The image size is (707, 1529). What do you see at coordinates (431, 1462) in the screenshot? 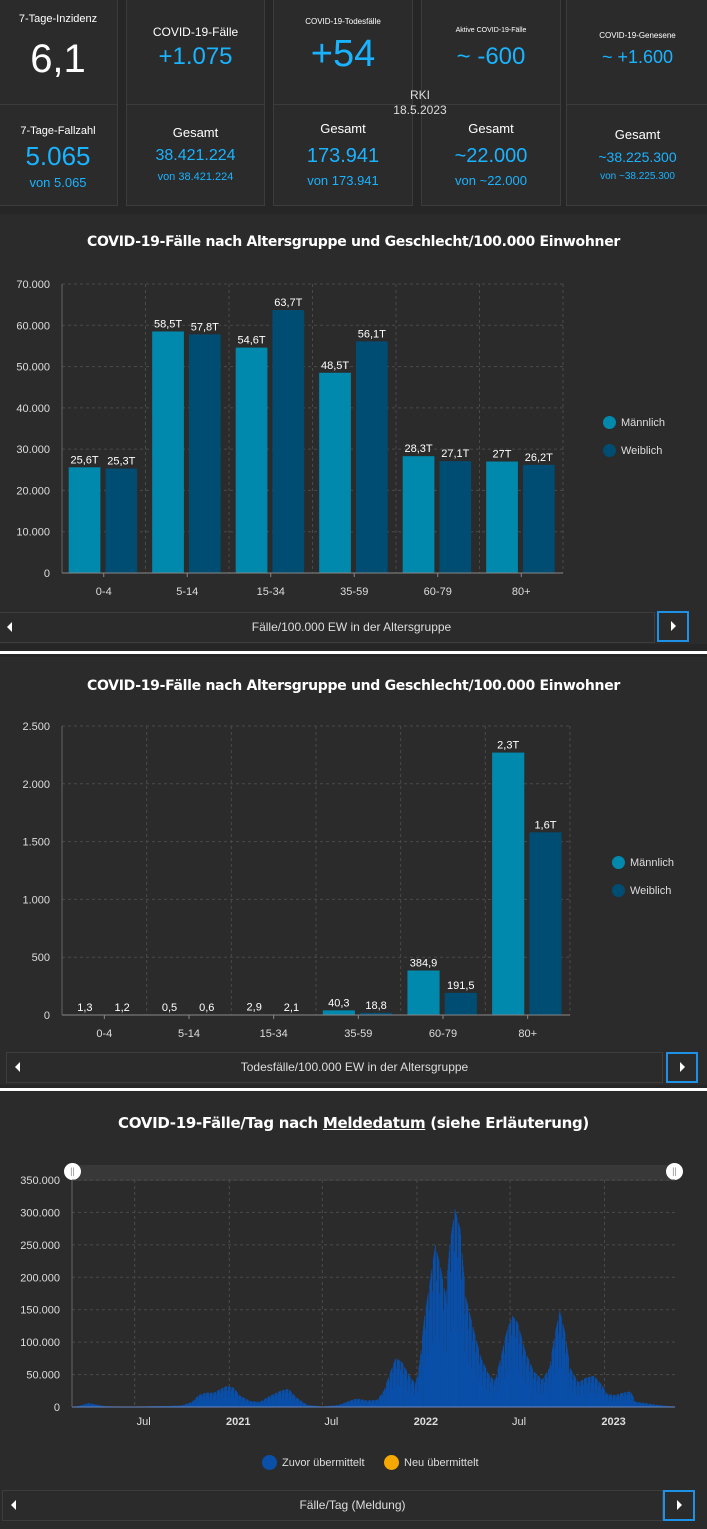
I see `legend-item-neu: Neu übermittelt` at bounding box center [431, 1462].